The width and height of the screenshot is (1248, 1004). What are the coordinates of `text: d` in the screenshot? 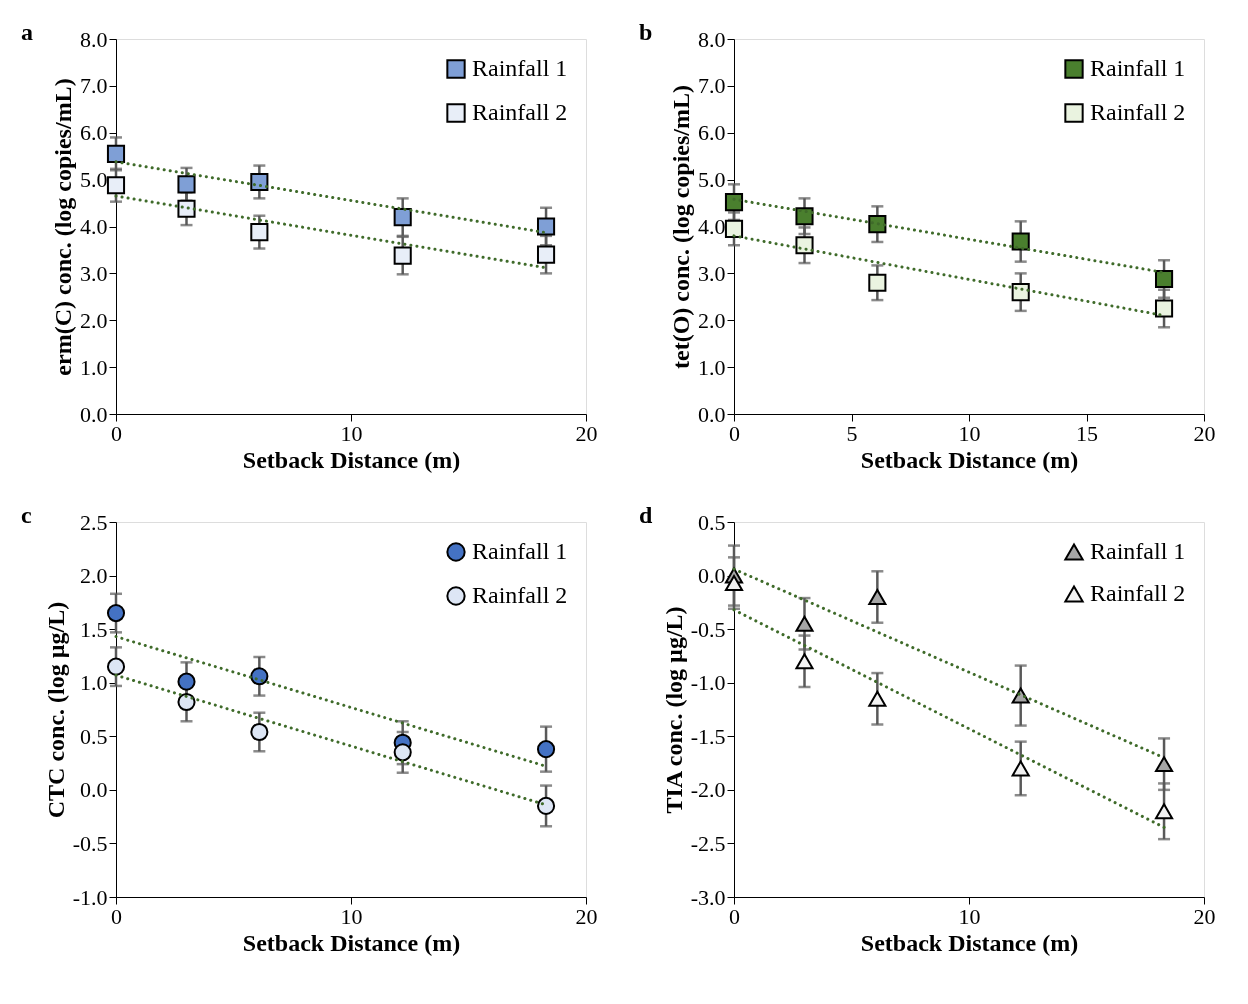 It's located at (646, 515).